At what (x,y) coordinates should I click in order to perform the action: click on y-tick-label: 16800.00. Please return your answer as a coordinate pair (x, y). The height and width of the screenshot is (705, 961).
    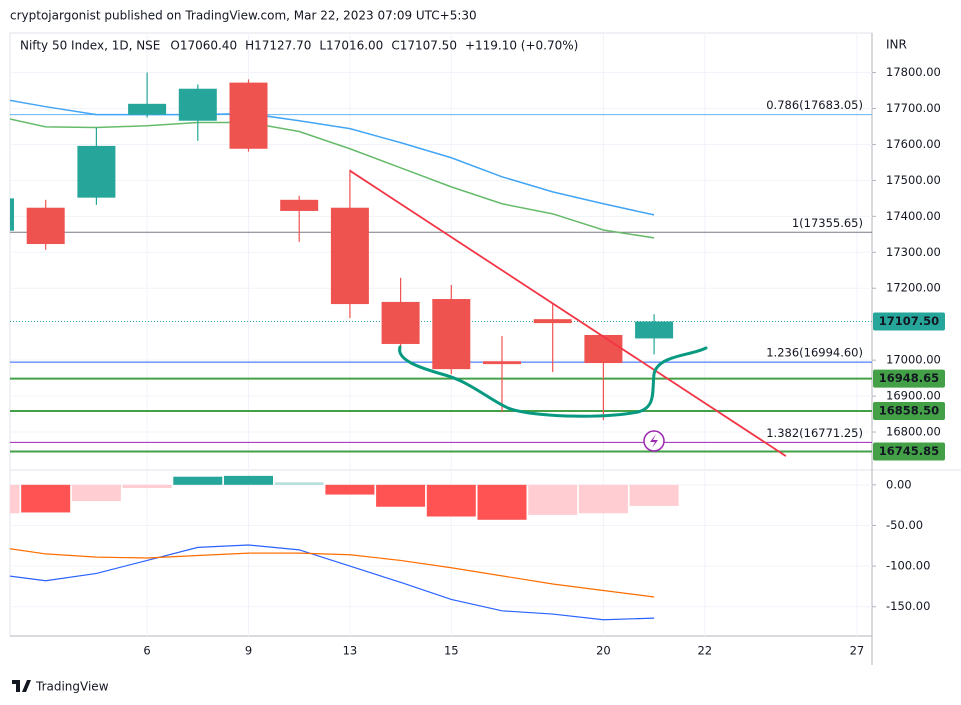
    Looking at the image, I should click on (913, 432).